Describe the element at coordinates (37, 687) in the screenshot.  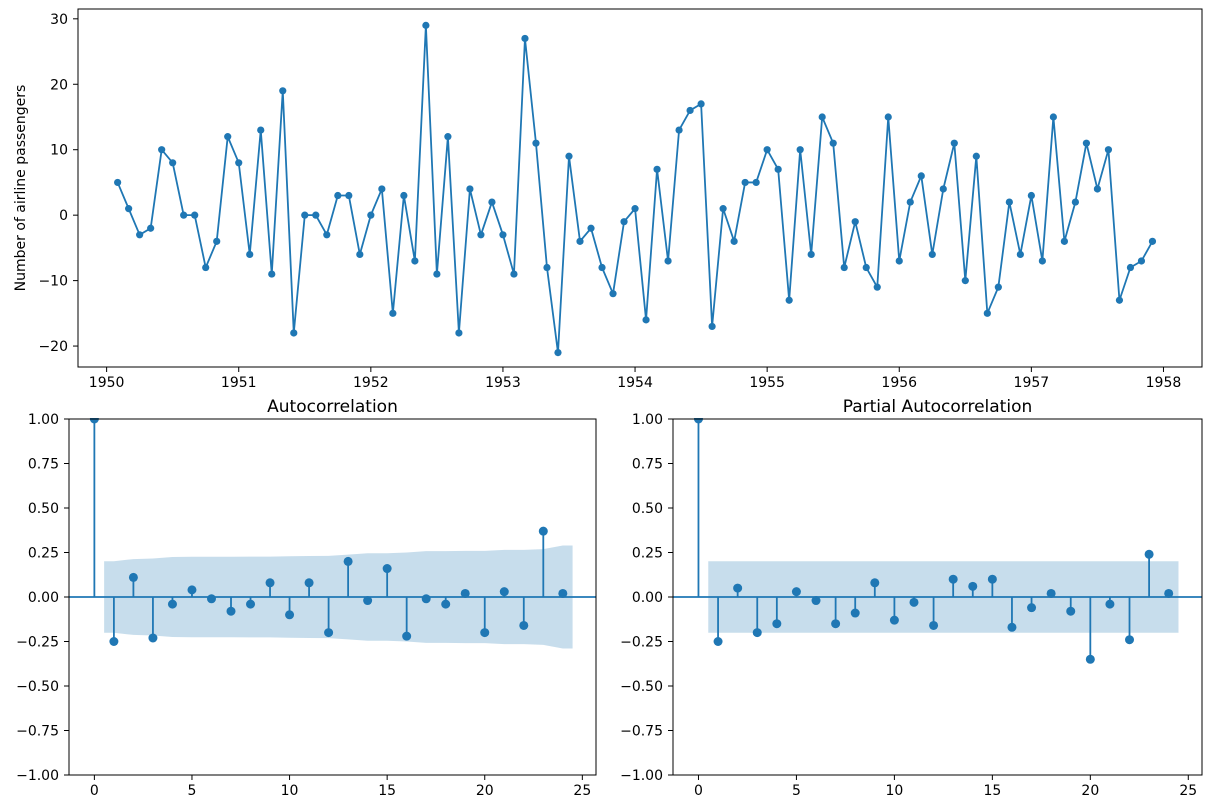
I see `acf-y-tick-label: −0.50` at that location.